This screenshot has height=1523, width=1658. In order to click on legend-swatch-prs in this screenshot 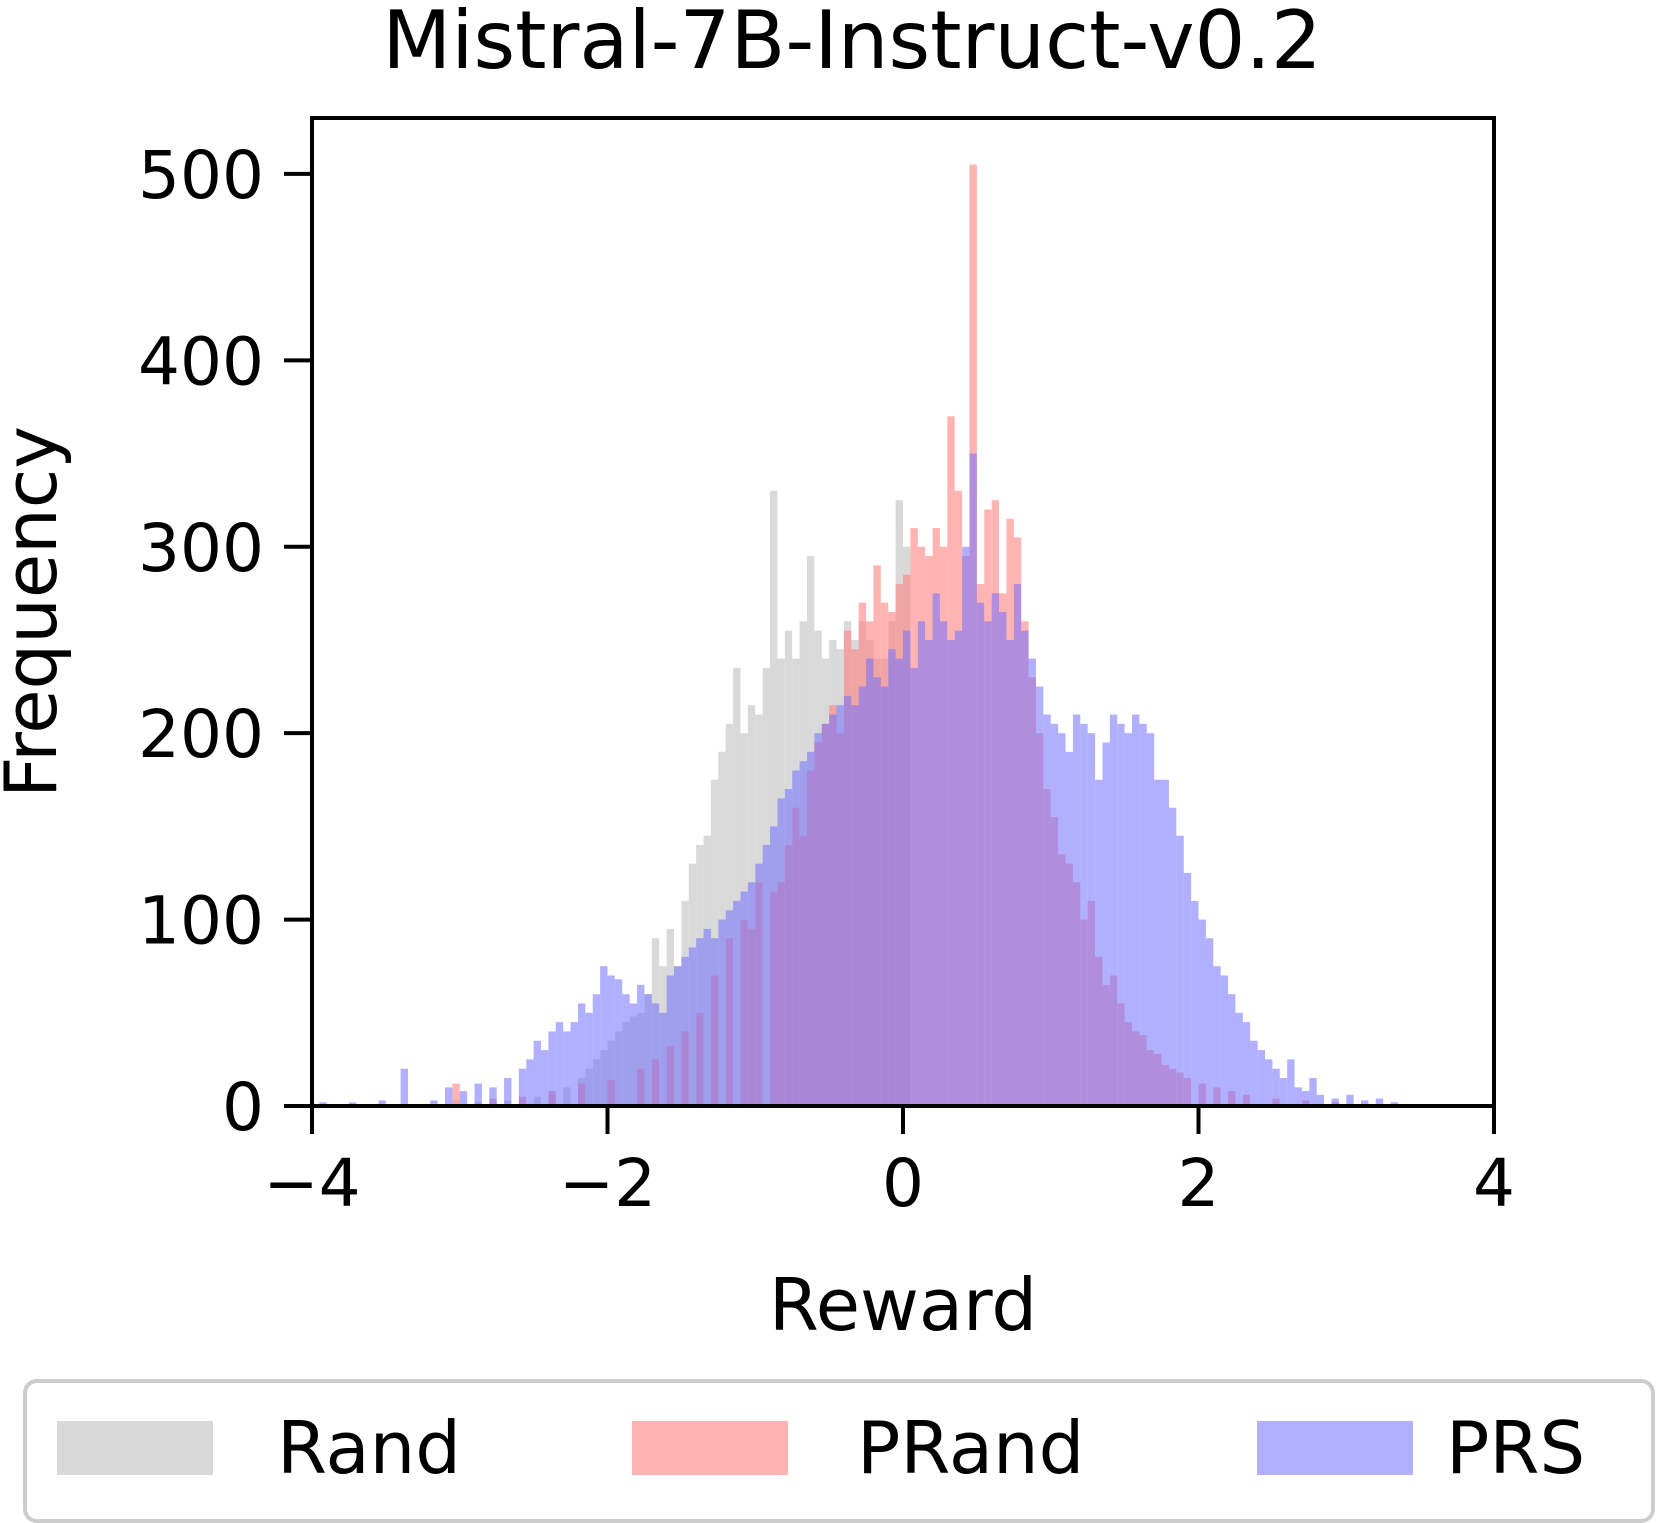, I will do `click(1335, 1448)`.